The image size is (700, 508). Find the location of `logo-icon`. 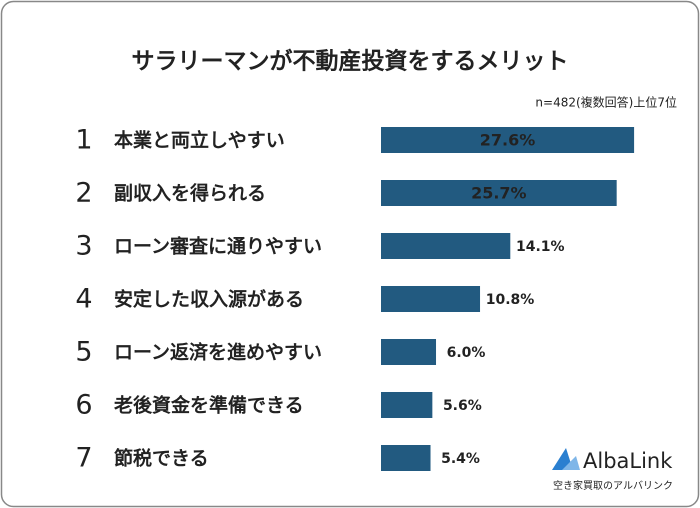

logo-icon is located at coordinates (571, 463).